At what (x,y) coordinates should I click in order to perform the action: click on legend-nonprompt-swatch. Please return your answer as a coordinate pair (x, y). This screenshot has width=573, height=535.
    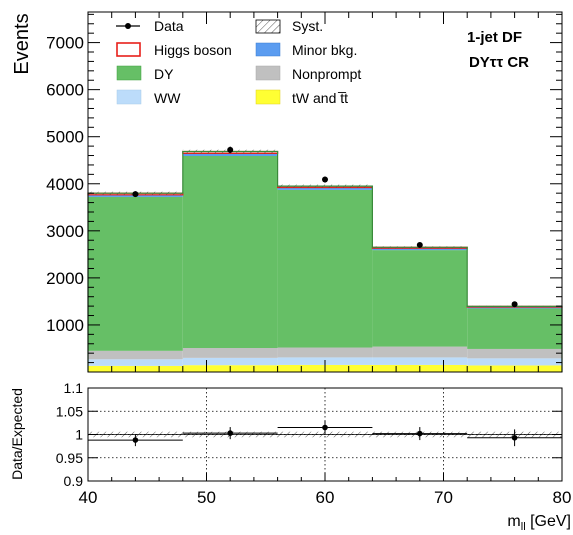
    Looking at the image, I should click on (268, 73).